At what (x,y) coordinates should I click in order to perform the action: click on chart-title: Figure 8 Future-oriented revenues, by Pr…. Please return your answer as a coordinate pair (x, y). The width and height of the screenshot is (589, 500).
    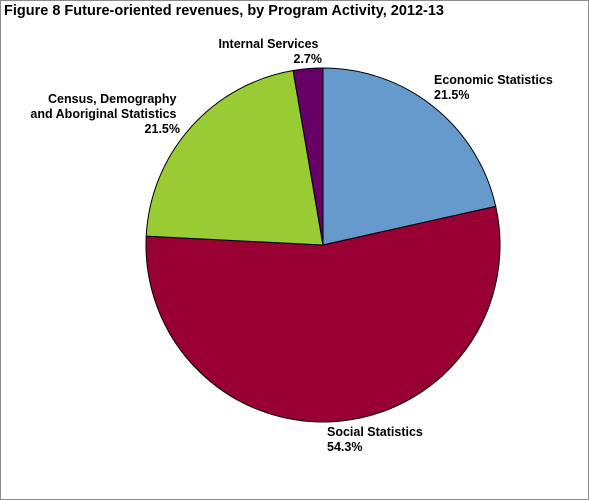
    Looking at the image, I should click on (224, 11).